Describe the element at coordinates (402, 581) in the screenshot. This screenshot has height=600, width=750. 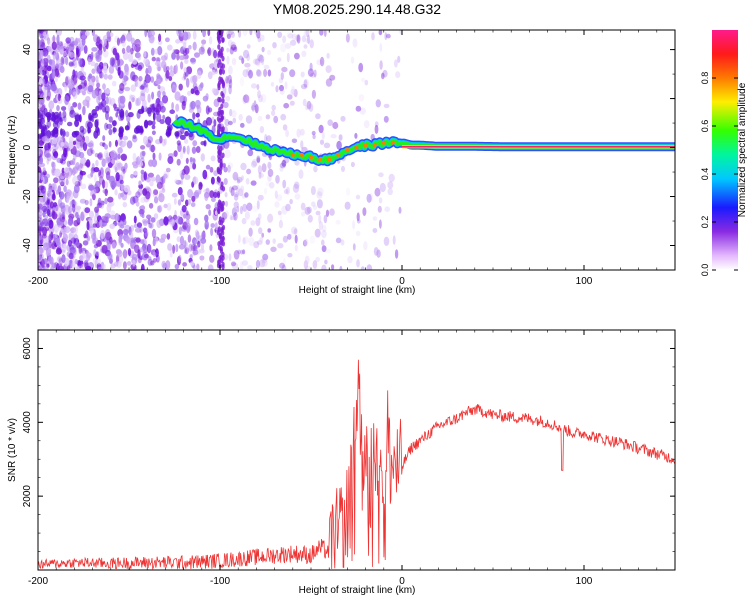
I see `x-tick-label: 0` at that location.